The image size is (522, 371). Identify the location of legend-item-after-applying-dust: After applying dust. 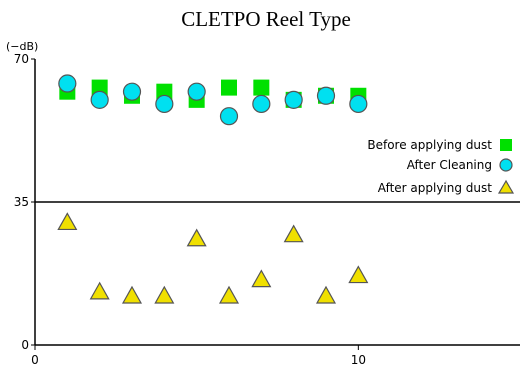
(446, 187).